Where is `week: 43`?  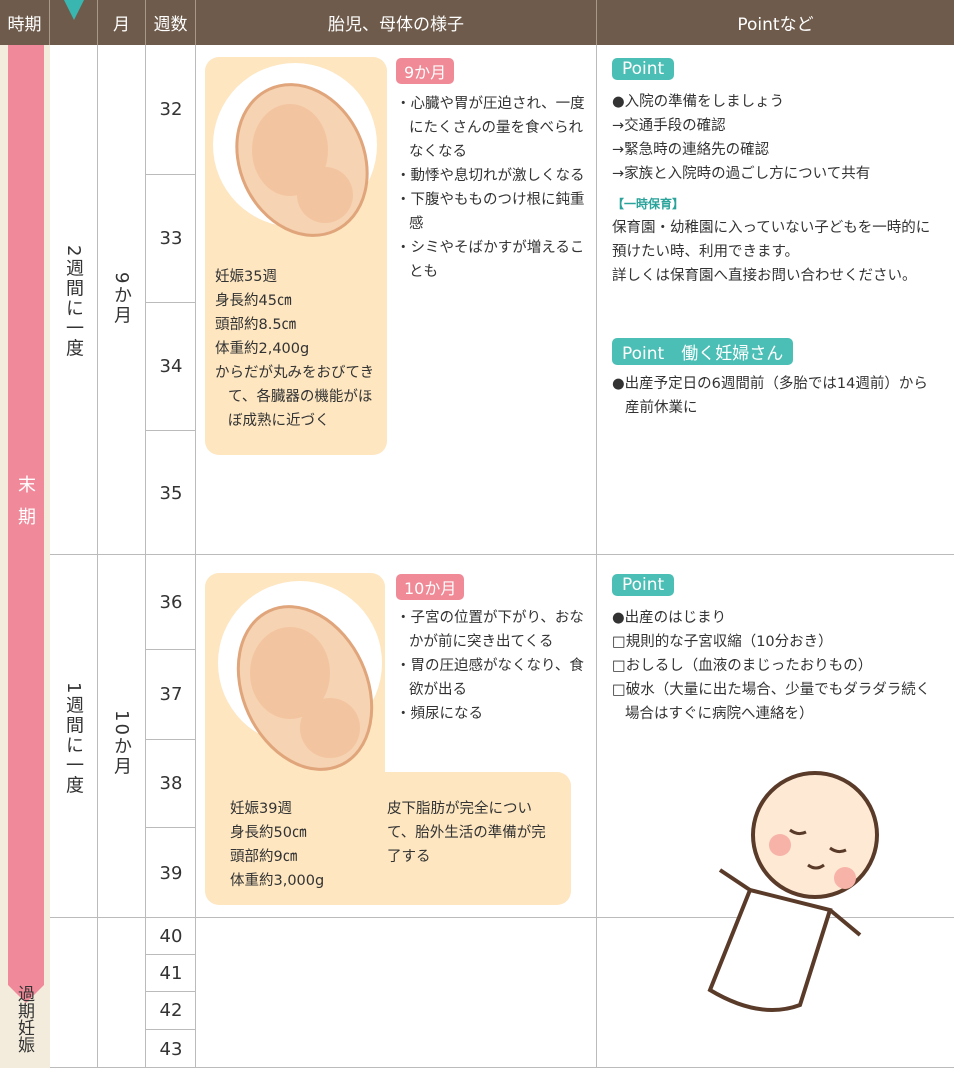
week: 43 is located at coordinates (171, 1049).